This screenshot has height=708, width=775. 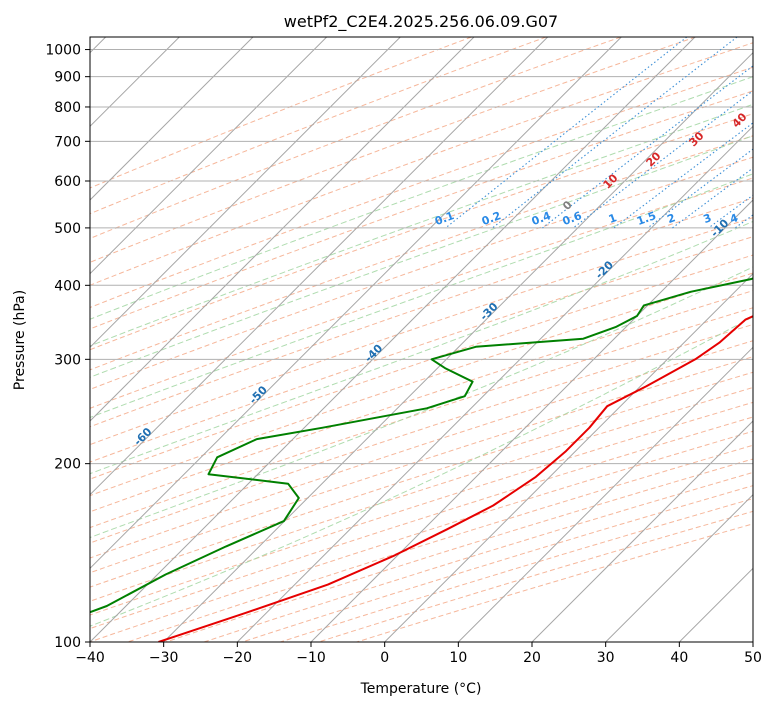 What do you see at coordinates (671, 218) in the screenshot?
I see `mixing-ratio-label: 2` at bounding box center [671, 218].